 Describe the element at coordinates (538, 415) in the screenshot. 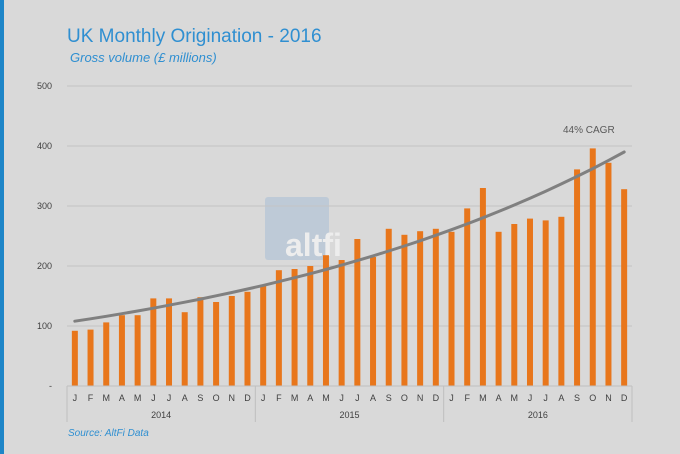

I see `year-label: 2016` at that location.